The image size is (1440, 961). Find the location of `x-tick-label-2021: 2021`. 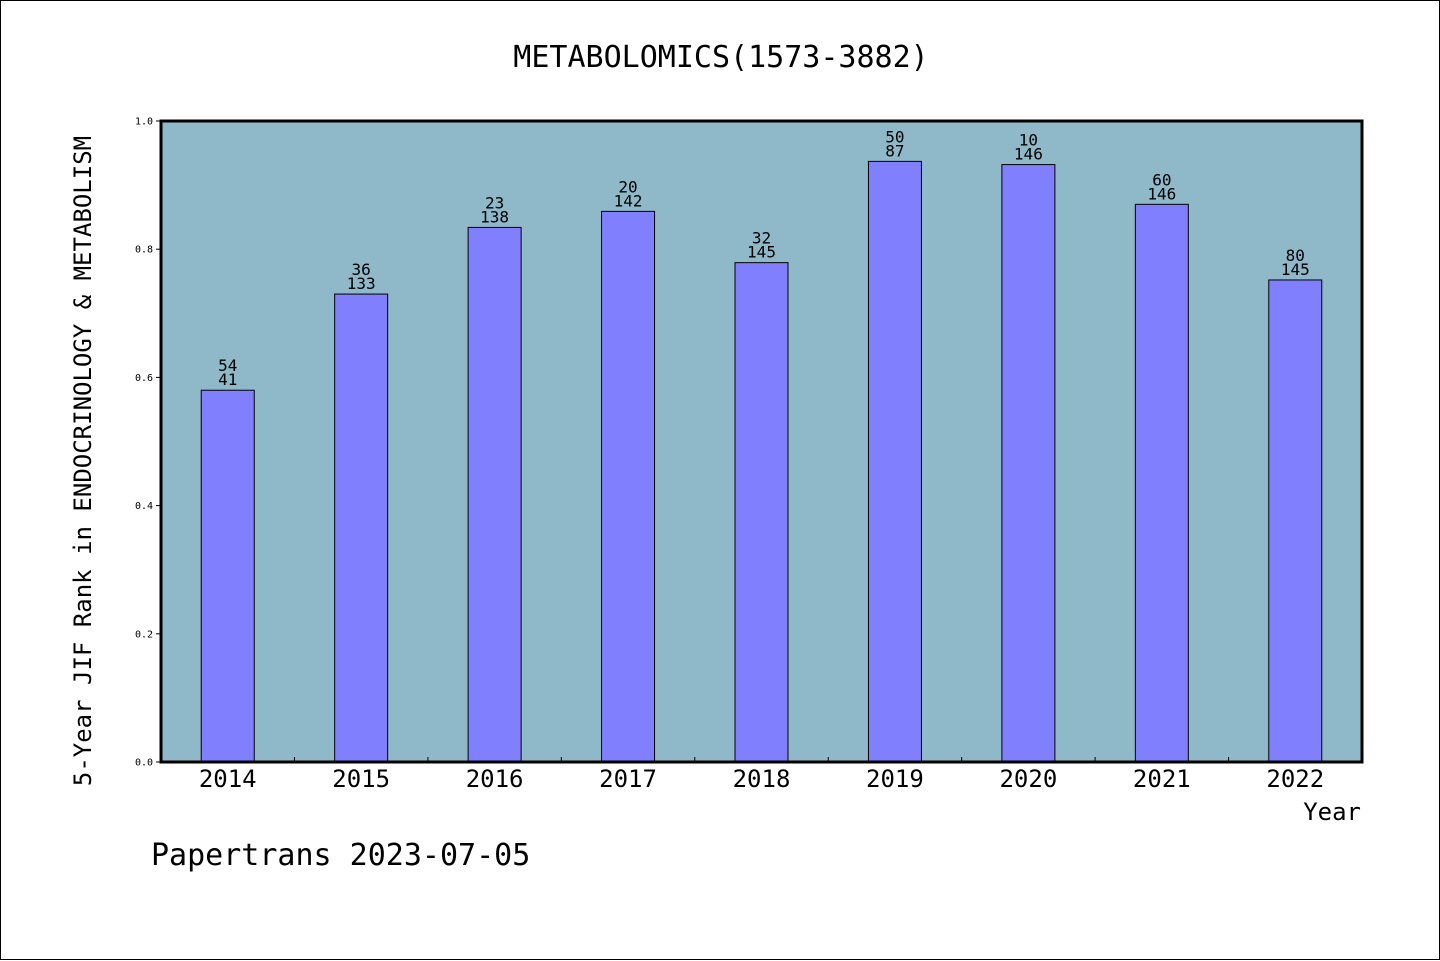

x-tick-label-2021: 2021 is located at coordinates (1162, 779).